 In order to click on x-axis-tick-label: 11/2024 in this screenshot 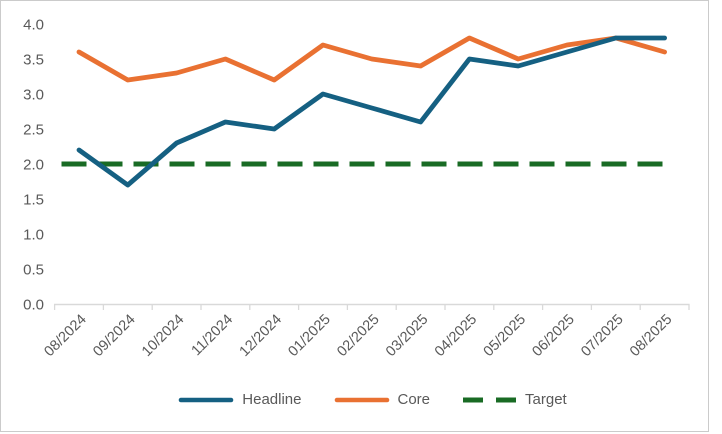, I will do `click(213, 336)`.